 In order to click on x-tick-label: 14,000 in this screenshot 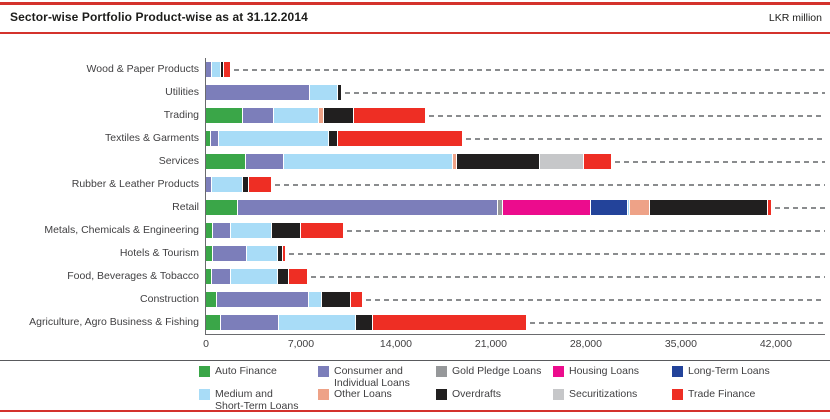, I will do `click(396, 344)`.